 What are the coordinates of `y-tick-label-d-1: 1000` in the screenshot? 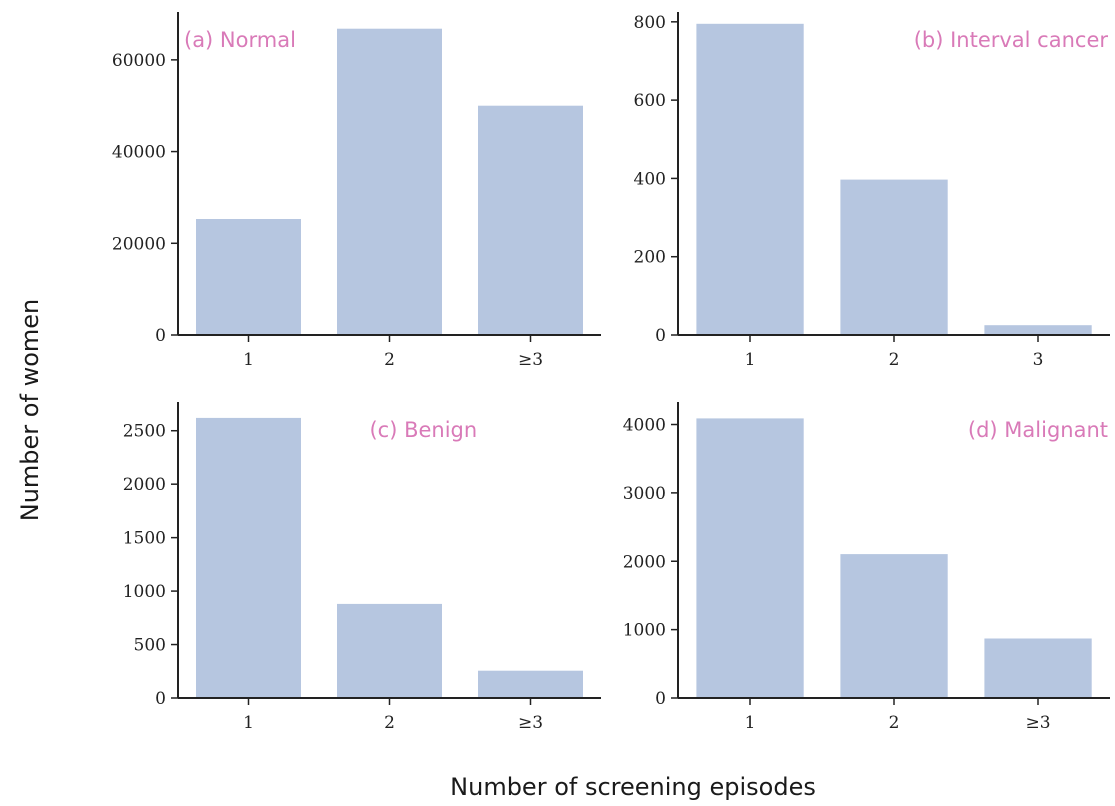 It's located at (644, 631).